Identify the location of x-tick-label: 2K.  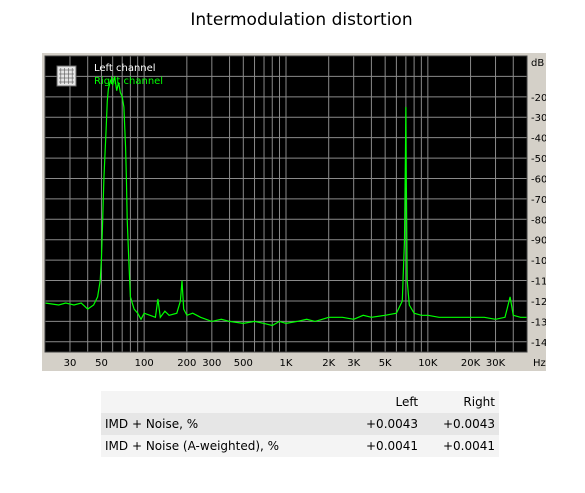
(328, 363).